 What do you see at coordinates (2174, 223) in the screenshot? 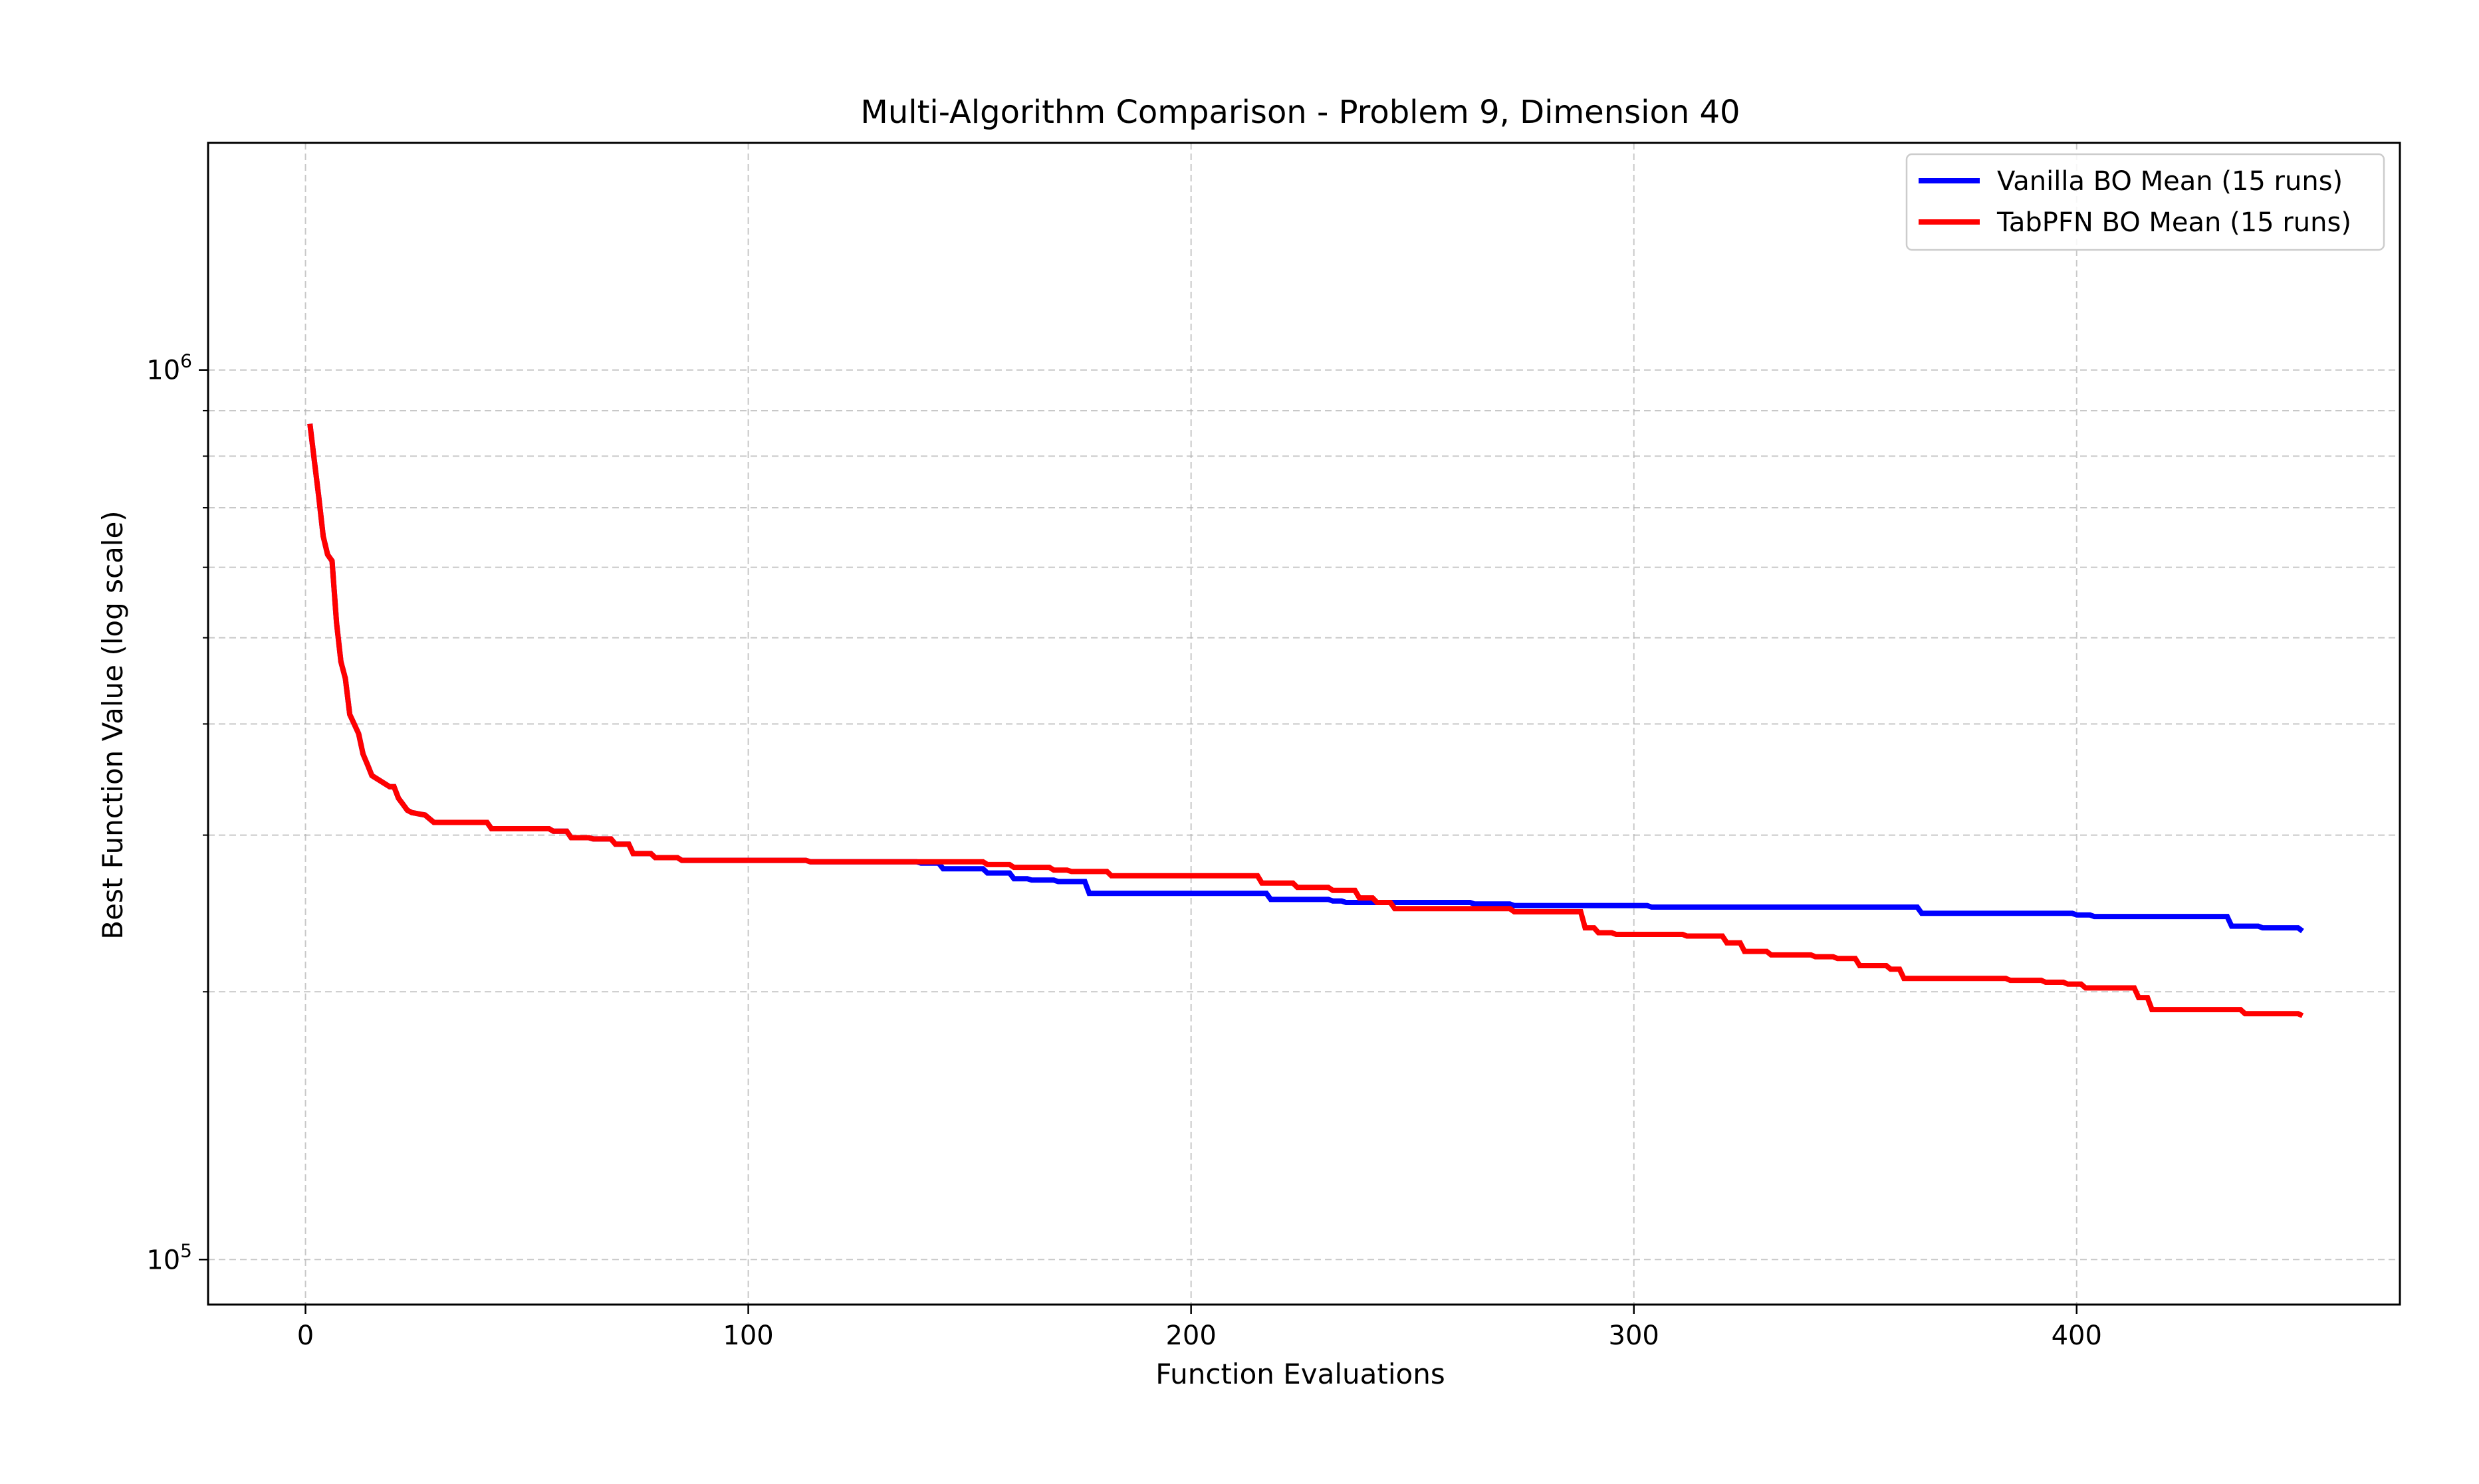
I see `legend-label: TabPFN BO Mean (15 runs)` at bounding box center [2174, 223].